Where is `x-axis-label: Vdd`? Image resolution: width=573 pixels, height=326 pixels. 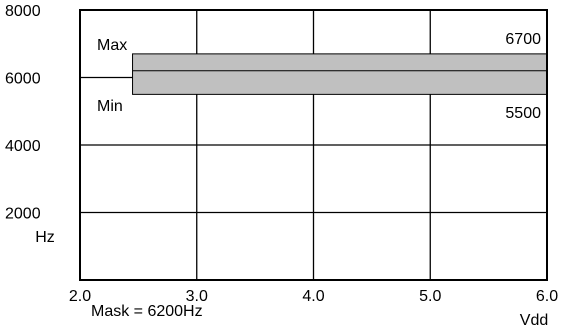
x-axis-label: Vdd is located at coordinates (534, 319).